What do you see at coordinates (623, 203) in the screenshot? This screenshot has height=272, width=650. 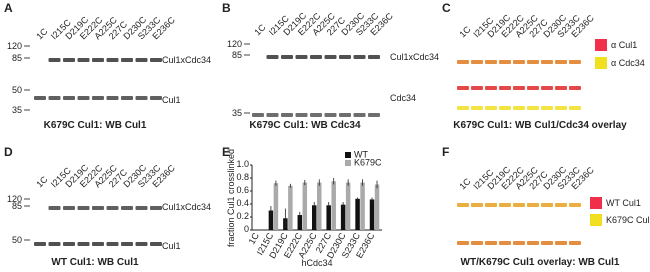 I see `legend-label: WT Cul1` at bounding box center [623, 203].